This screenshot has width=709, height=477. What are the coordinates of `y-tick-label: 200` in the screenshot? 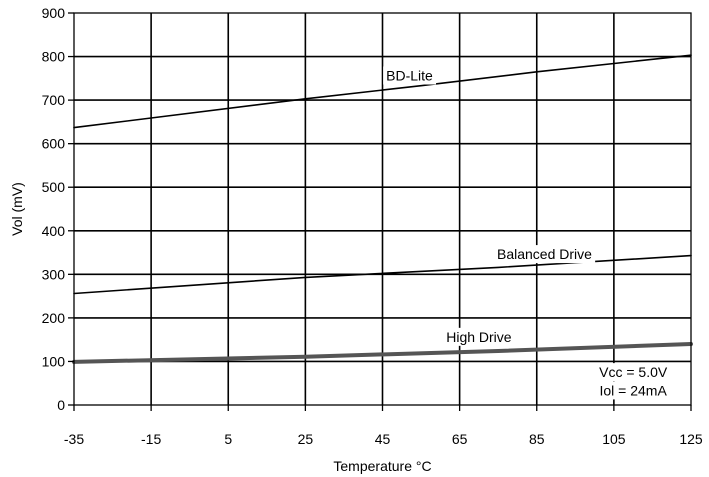 It's located at (54, 318).